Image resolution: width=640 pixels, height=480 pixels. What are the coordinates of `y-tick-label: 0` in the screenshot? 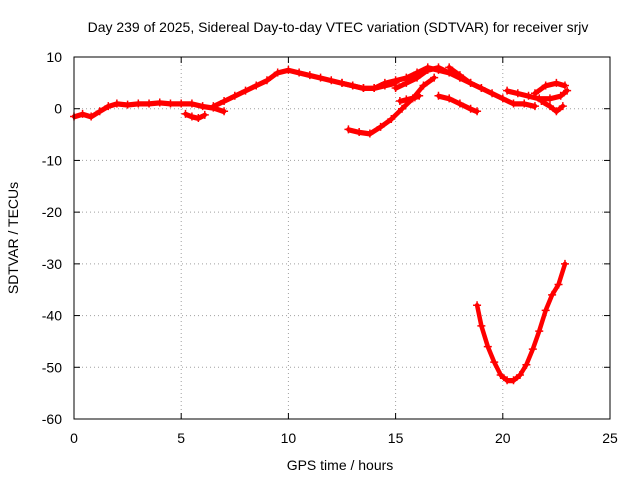 It's located at (58, 109).